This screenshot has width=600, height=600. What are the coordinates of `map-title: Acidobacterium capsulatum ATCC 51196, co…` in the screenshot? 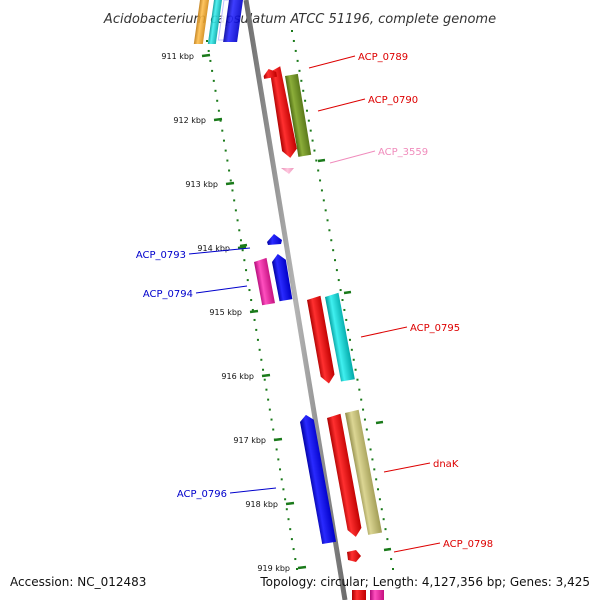 It's located at (299, 19).